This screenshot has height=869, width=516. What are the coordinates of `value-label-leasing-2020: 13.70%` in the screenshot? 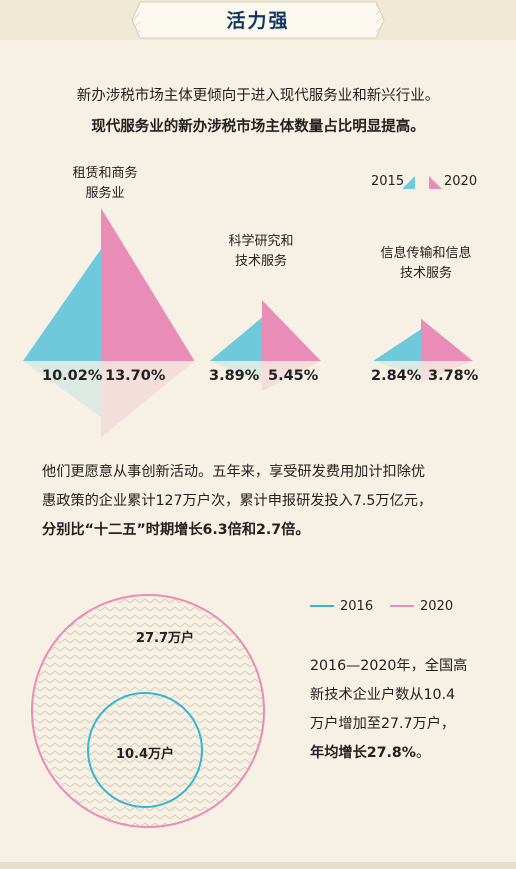 It's located at (135, 376).